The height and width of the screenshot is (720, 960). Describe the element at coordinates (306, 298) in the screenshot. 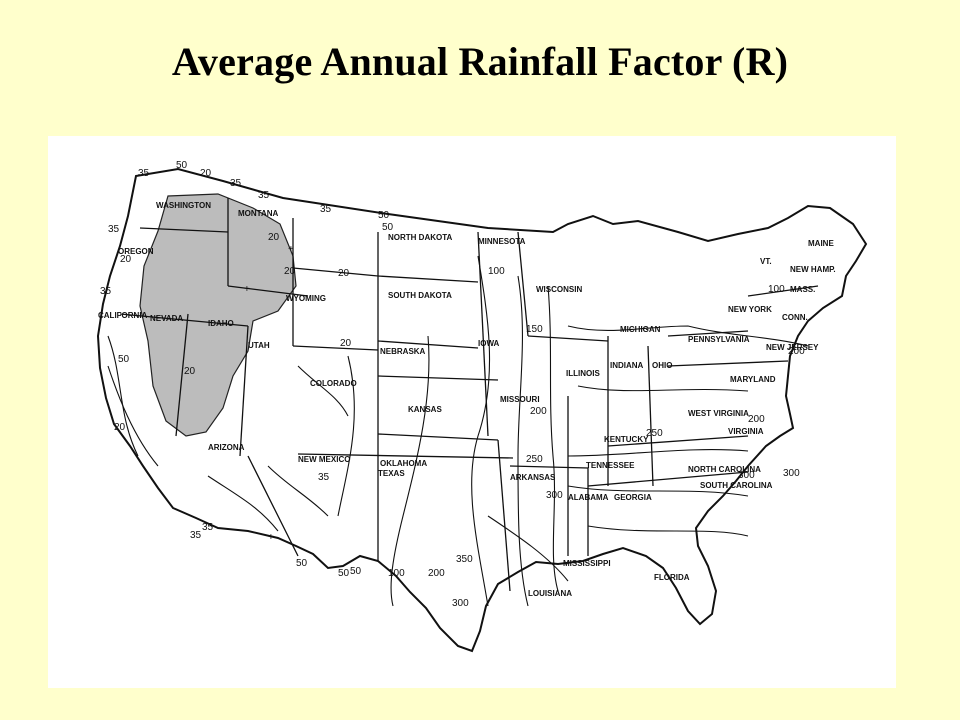

I see `label-wyoming: WYOMING` at that location.